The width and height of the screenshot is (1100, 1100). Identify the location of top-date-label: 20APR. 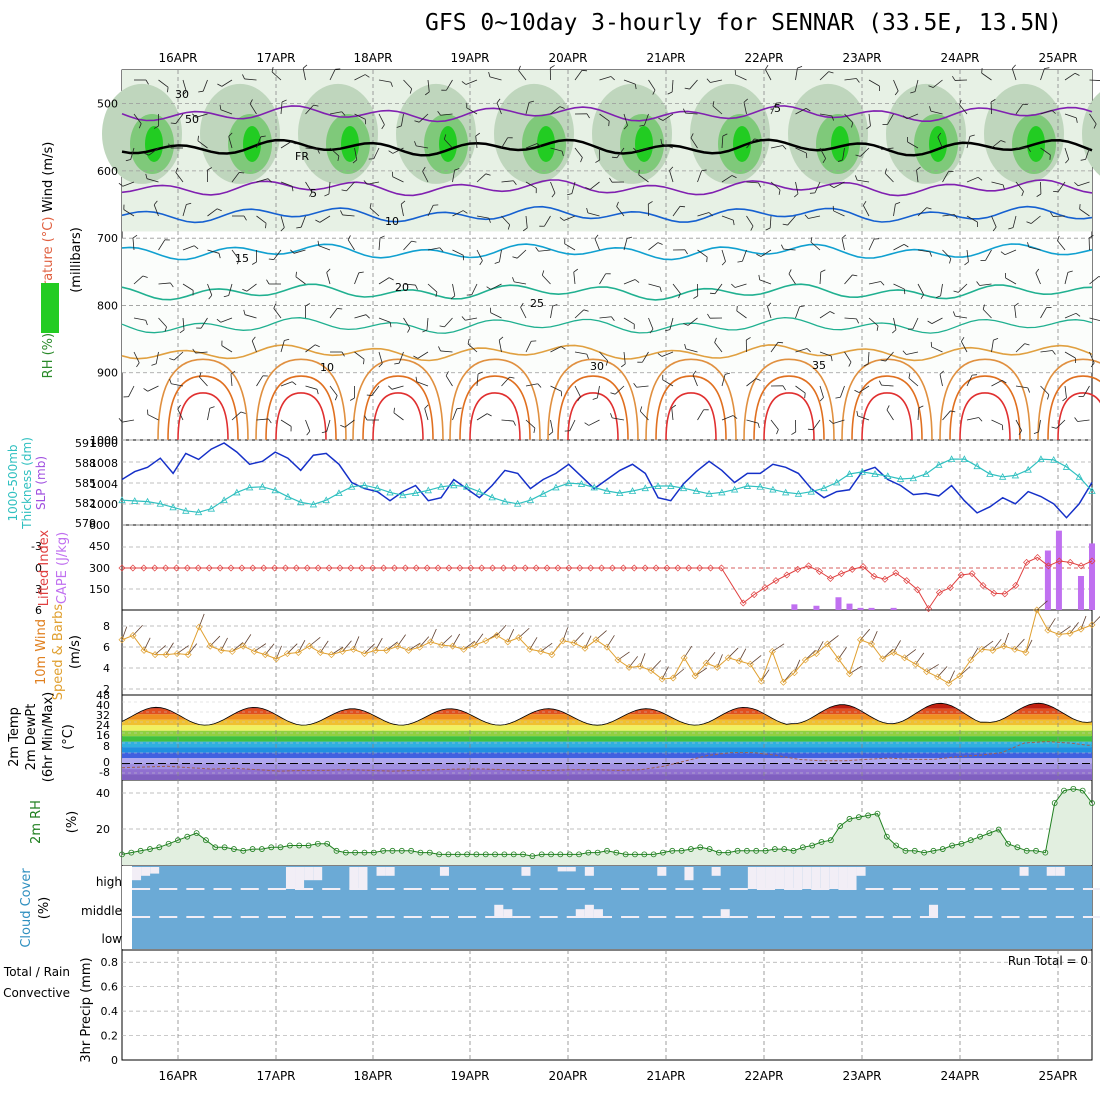
(567, 58).